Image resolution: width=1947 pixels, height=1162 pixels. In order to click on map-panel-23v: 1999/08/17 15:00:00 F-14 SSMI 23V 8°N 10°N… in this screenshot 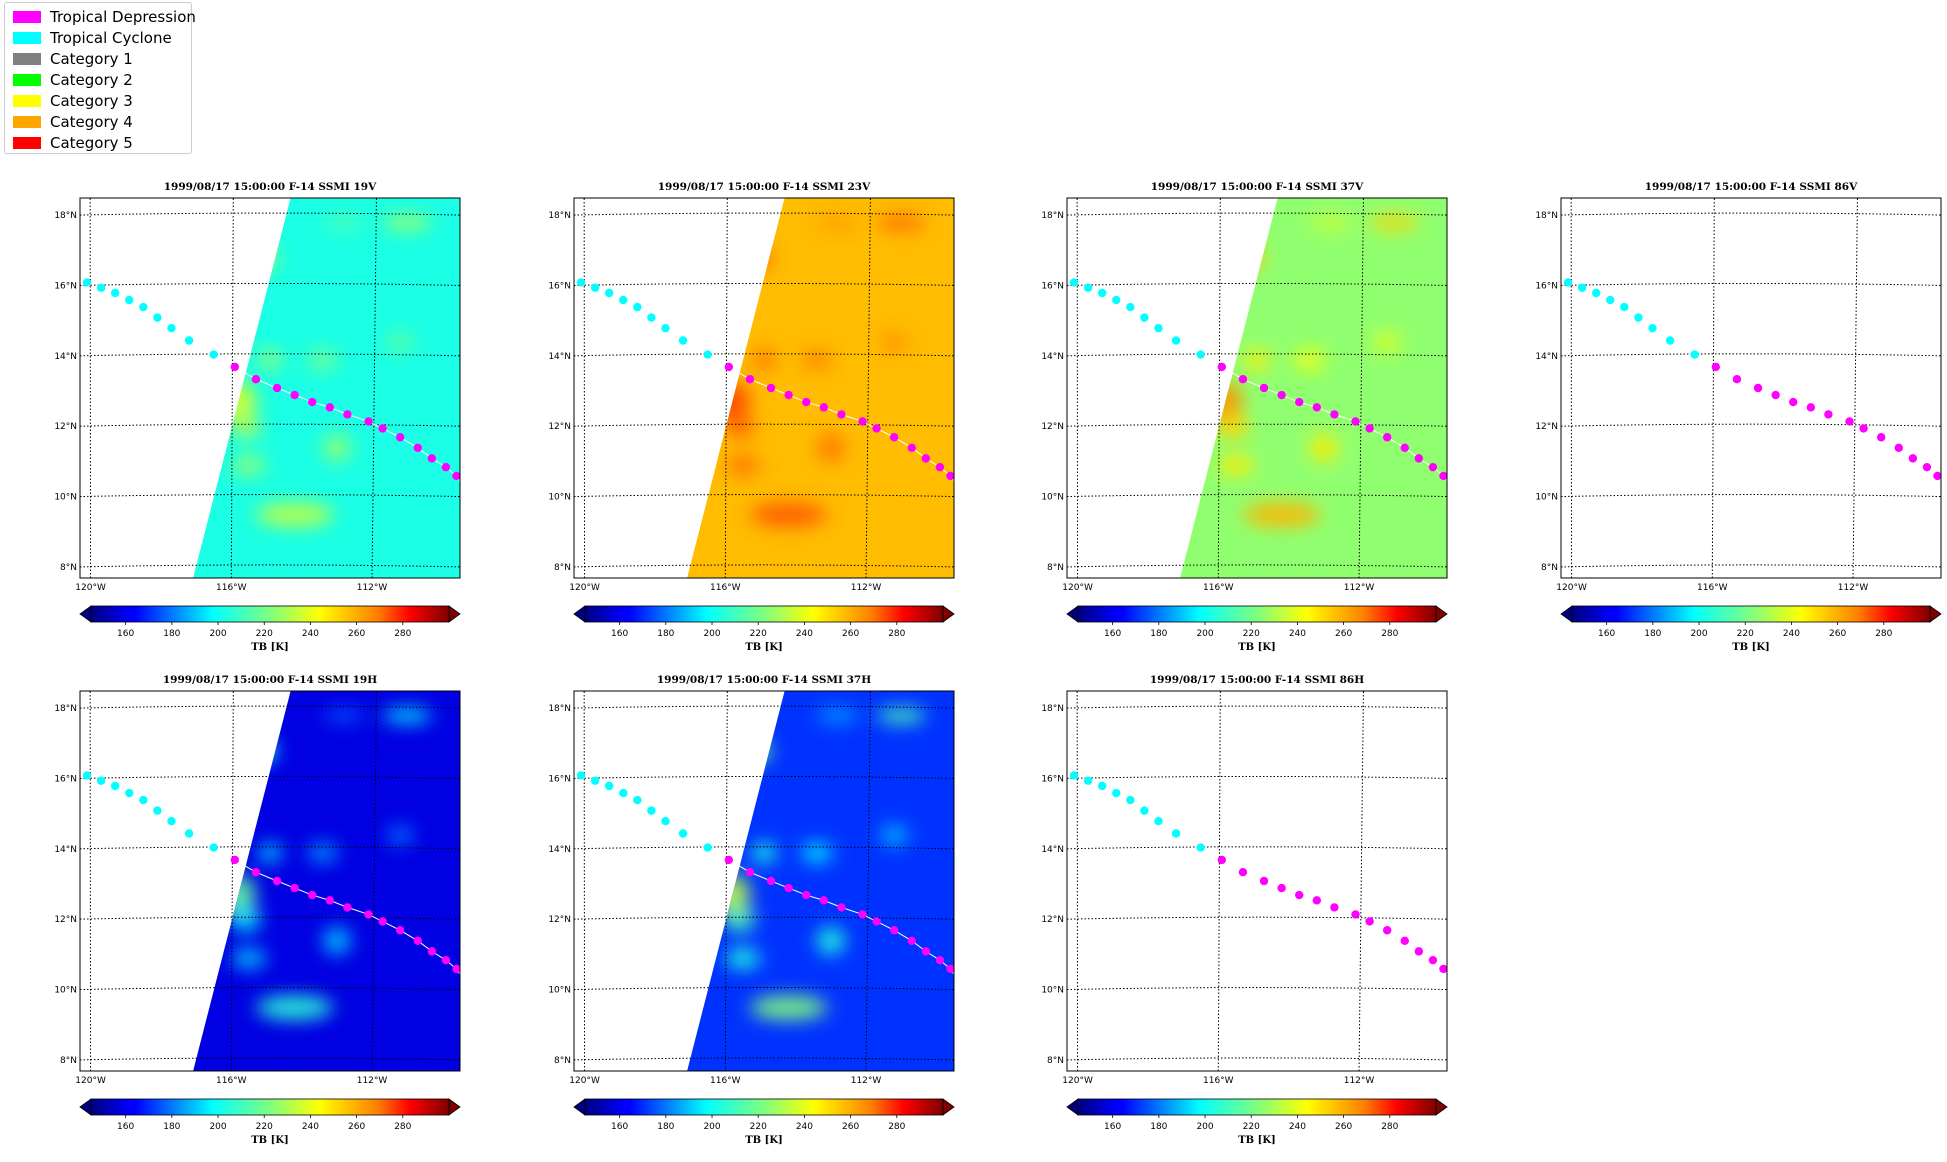, I will do `click(751, 417)`.